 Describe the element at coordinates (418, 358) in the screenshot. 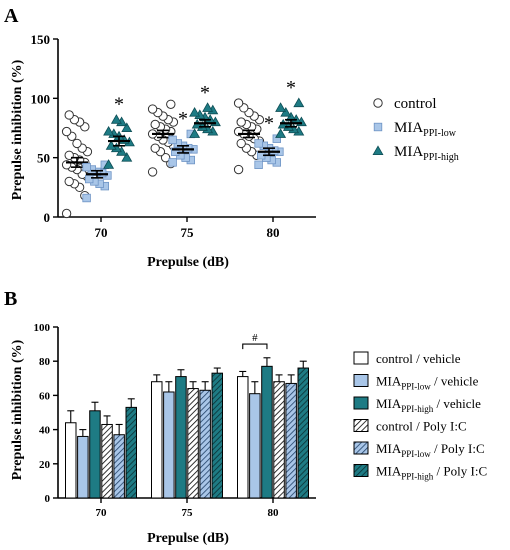

I see `legend-b-label: control / vehicle` at that location.